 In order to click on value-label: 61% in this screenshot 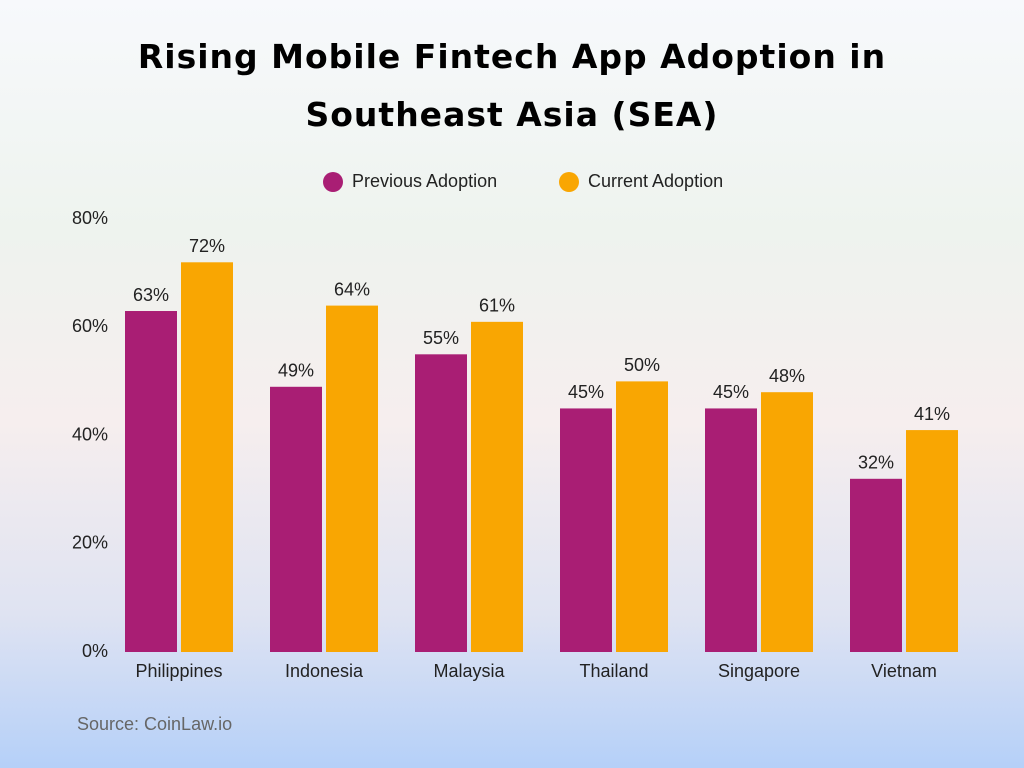, I will do `click(497, 306)`.